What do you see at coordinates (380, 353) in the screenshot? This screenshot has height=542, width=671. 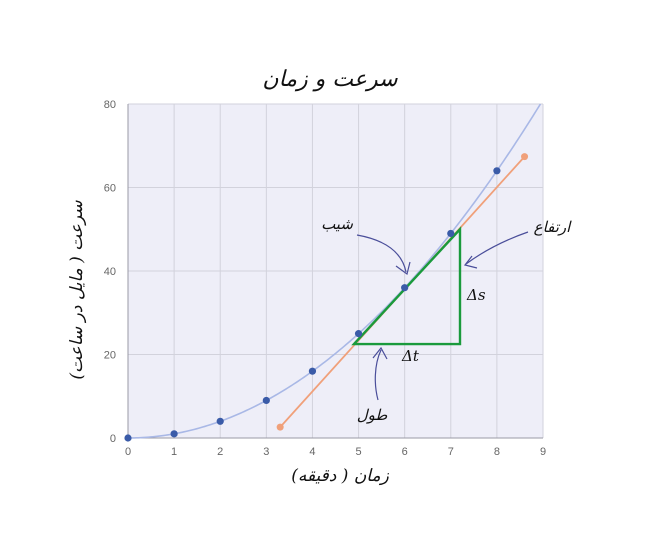 I see `run-arrow-head` at bounding box center [380, 353].